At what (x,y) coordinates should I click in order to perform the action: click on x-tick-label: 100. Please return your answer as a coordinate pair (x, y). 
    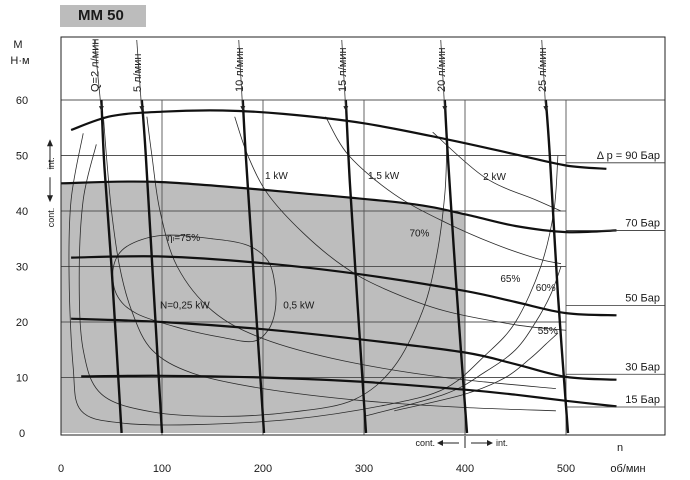
    Looking at the image, I should click on (162, 469).